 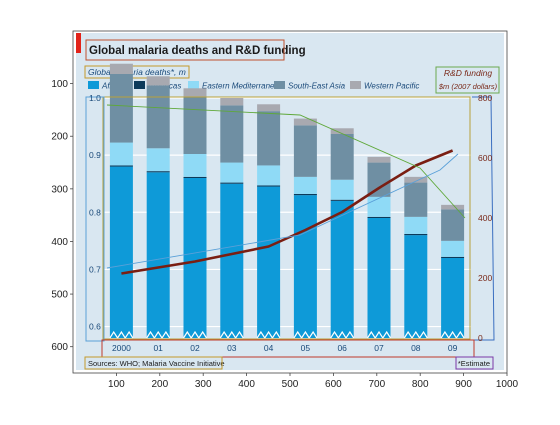 I want to click on outer-x-tick-4: 500, so click(x=290, y=384).